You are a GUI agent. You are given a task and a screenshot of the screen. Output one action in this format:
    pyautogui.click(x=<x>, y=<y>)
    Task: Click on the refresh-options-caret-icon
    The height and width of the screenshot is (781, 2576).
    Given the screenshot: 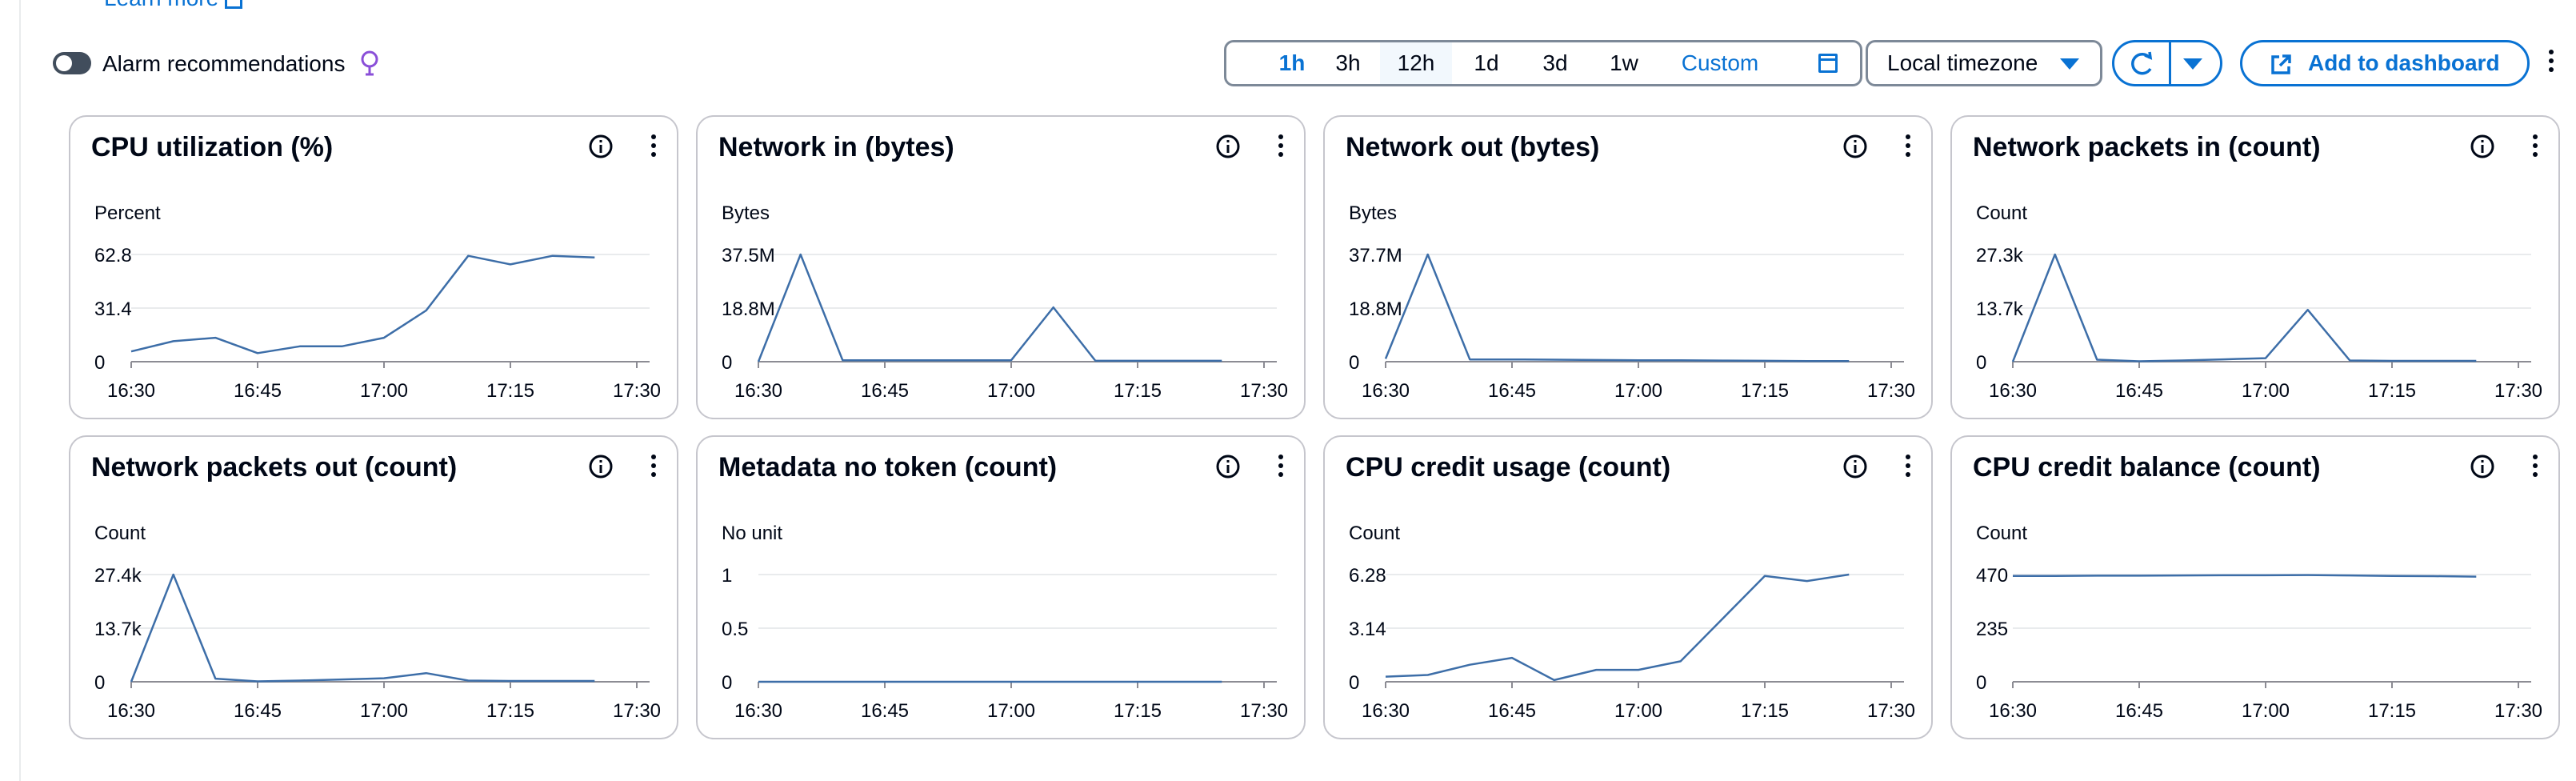 What is the action you would take?
    pyautogui.click(x=2192, y=64)
    